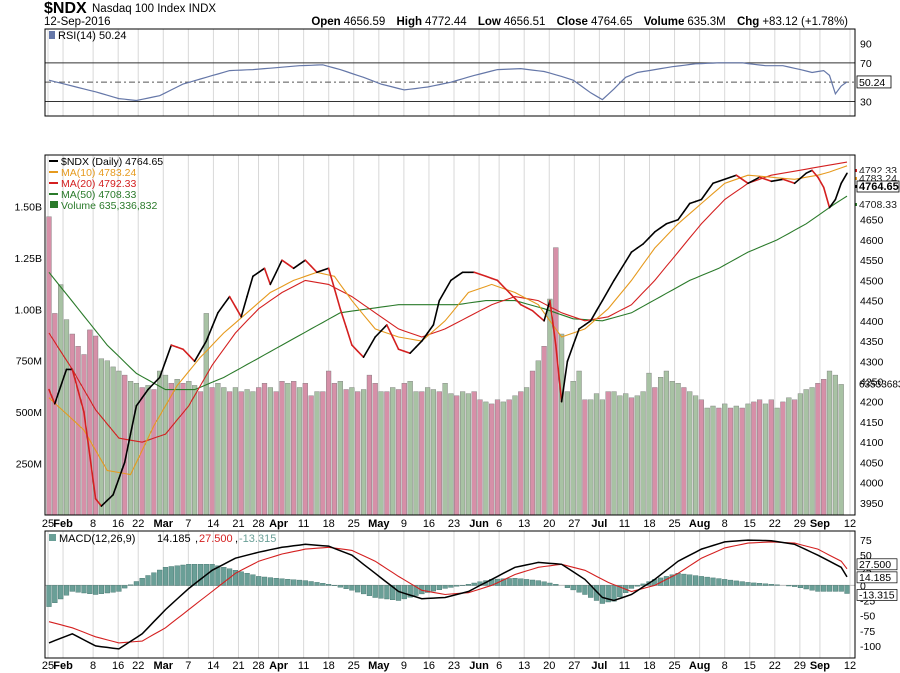 This screenshot has height=673, width=900. Describe the element at coordinates (872, 261) in the screenshot. I see `price-ytick-label: 4550` at that location.